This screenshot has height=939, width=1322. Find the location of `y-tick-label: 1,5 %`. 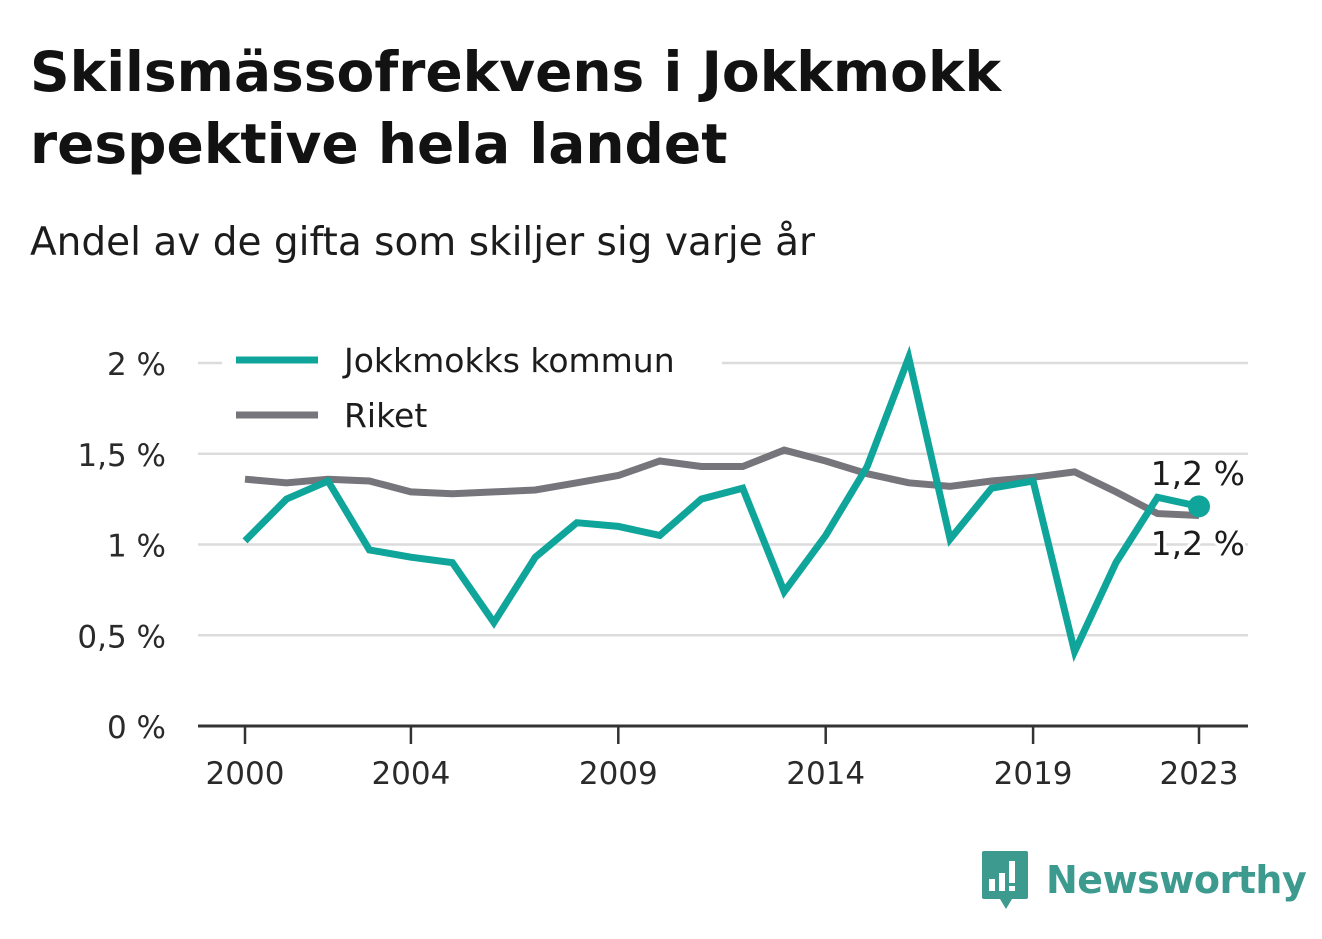

y-tick-label: 1,5 % is located at coordinates (121, 456).